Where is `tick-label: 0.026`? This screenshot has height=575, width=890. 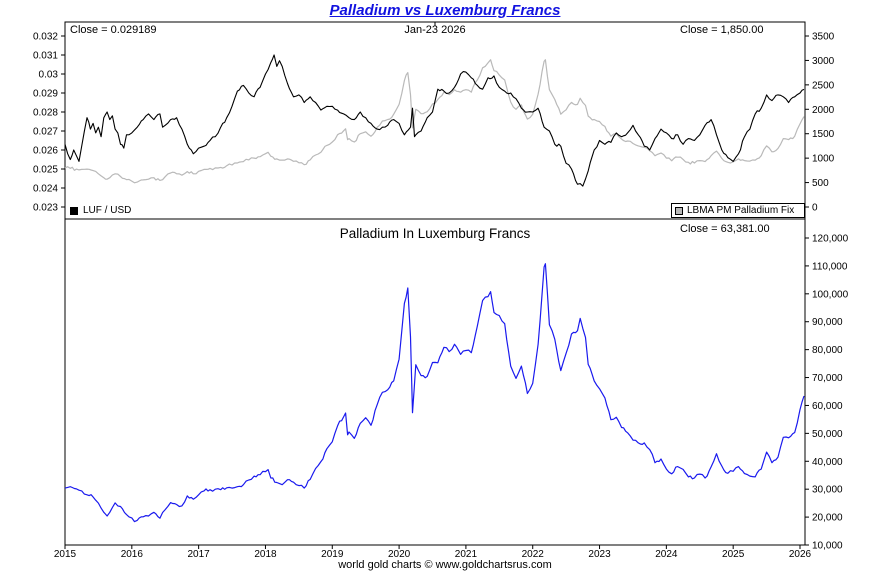 tick-label: 0.026 is located at coordinates (45, 151).